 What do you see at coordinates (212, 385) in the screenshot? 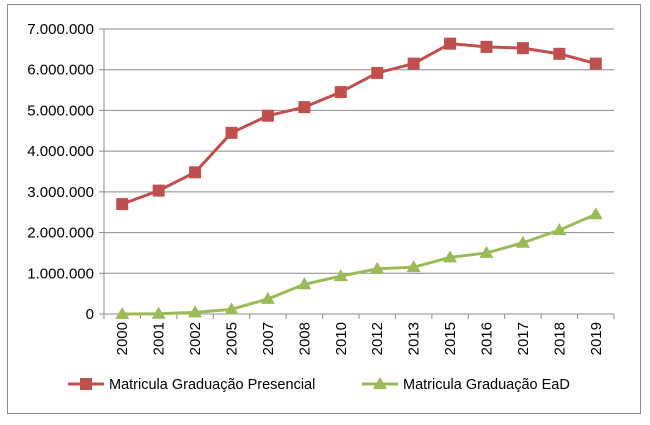
I see `legend-label: Matricula Graduação Presencial` at bounding box center [212, 385].